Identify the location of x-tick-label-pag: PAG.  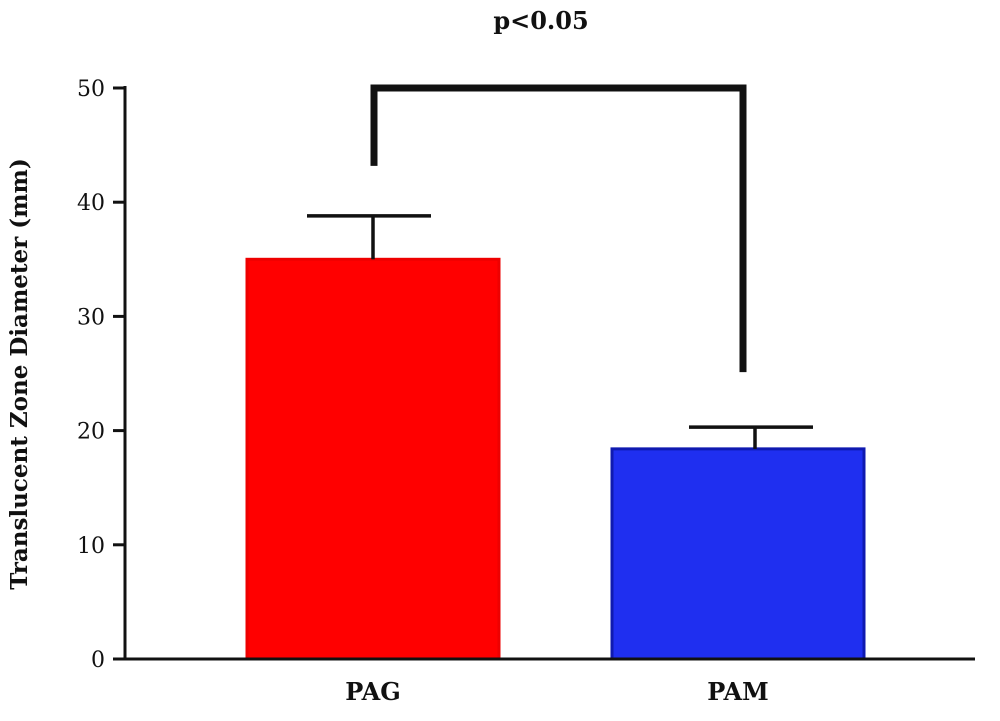
(372, 691).